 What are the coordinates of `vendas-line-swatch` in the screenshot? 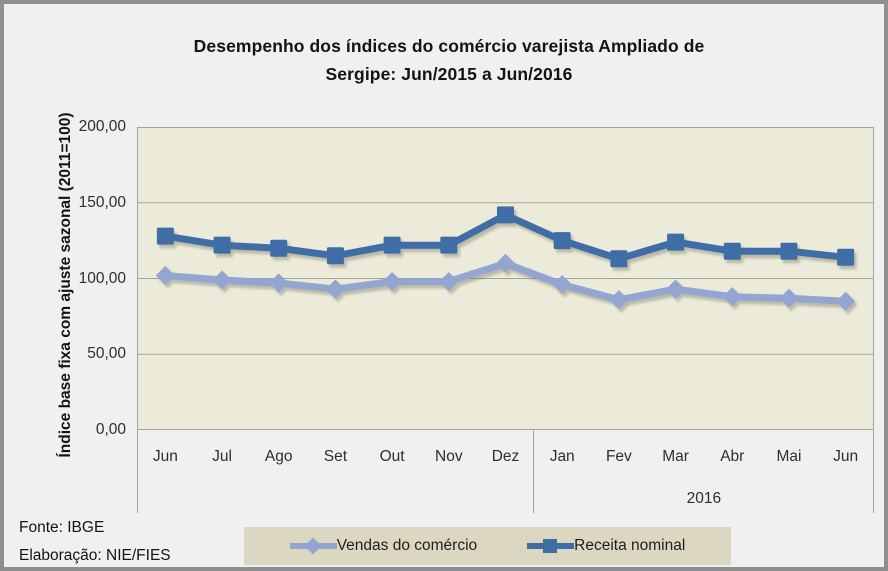 It's located at (313, 546).